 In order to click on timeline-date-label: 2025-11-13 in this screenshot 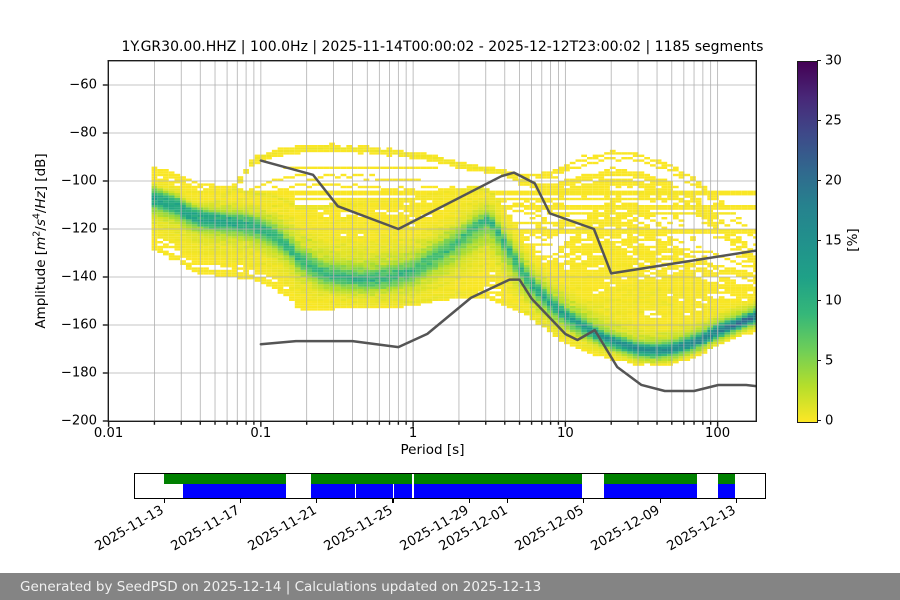, I will do `click(129, 529)`.